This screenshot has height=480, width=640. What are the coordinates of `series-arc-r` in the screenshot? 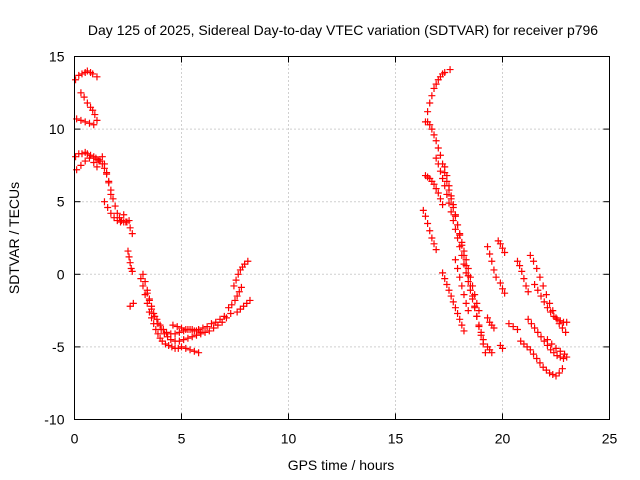 It's located at (453, 216).